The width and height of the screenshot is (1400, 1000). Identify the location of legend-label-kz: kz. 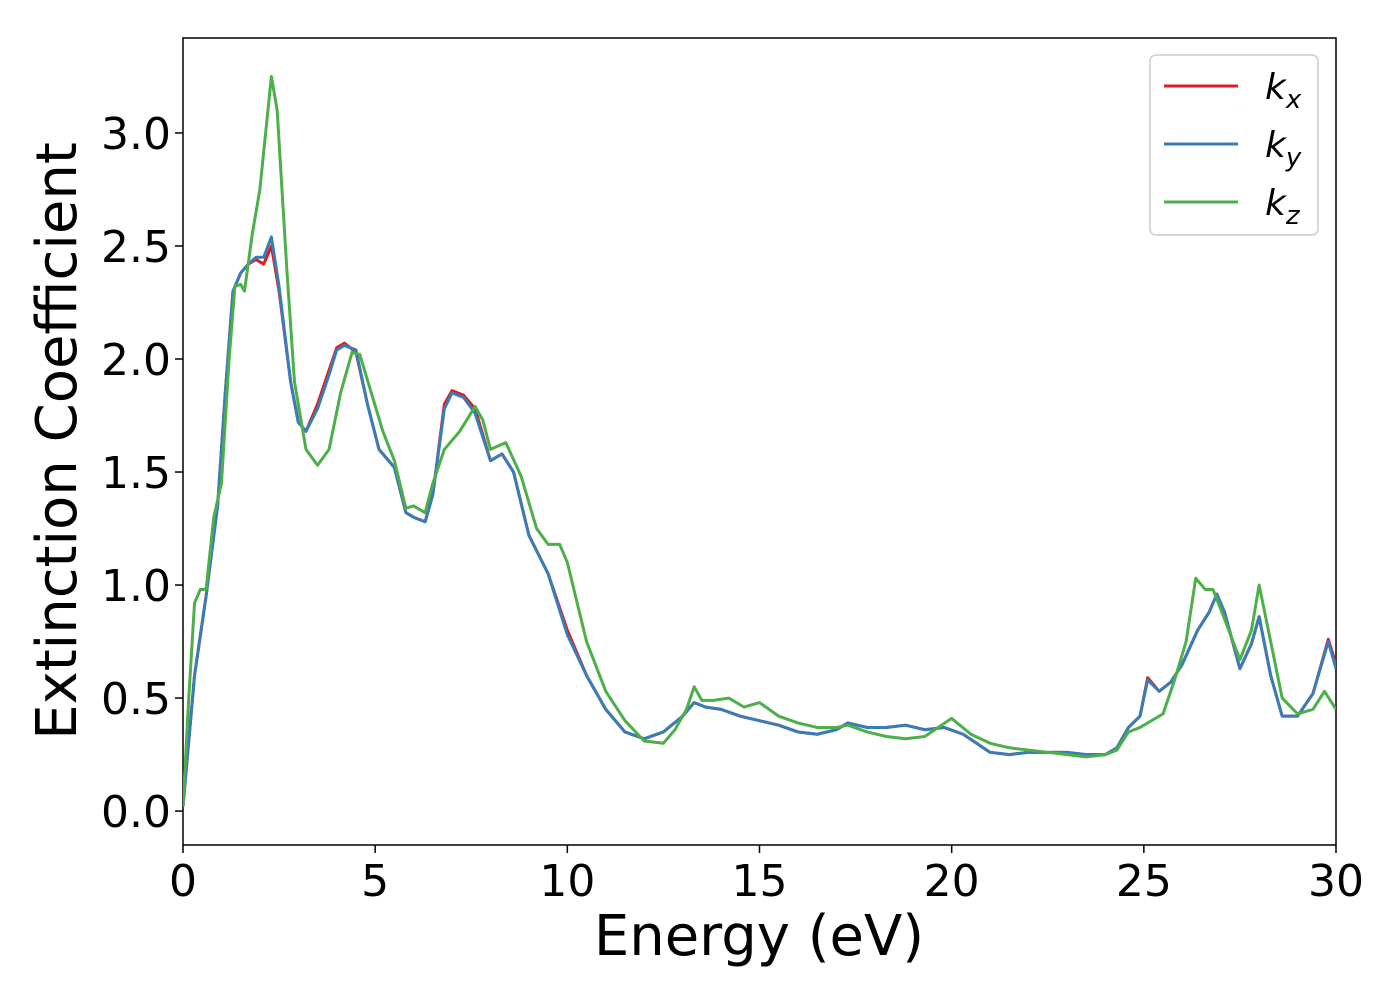
(1283, 207).